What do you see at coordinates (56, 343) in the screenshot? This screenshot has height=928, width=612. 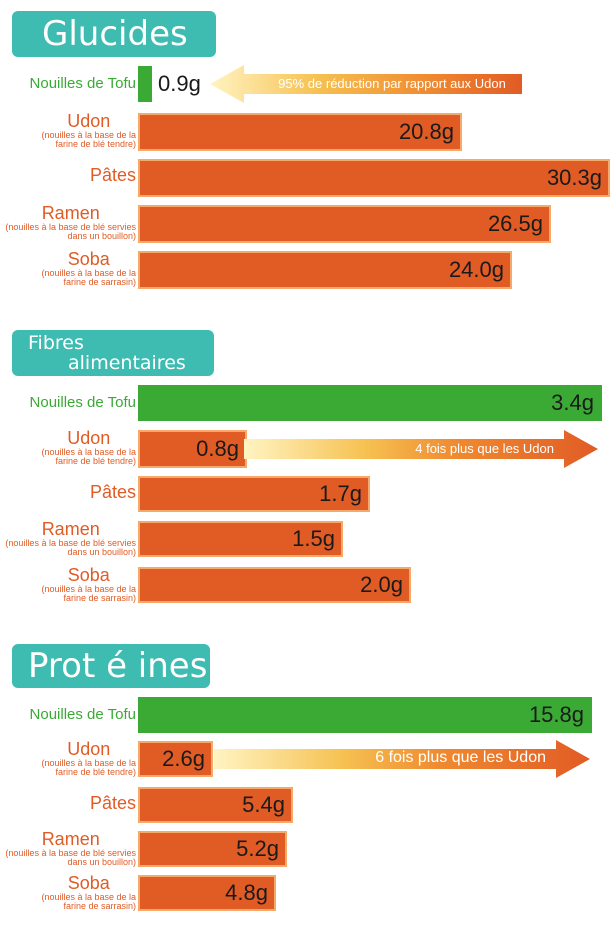 I see `section-title-line-1: Fibres` at bounding box center [56, 343].